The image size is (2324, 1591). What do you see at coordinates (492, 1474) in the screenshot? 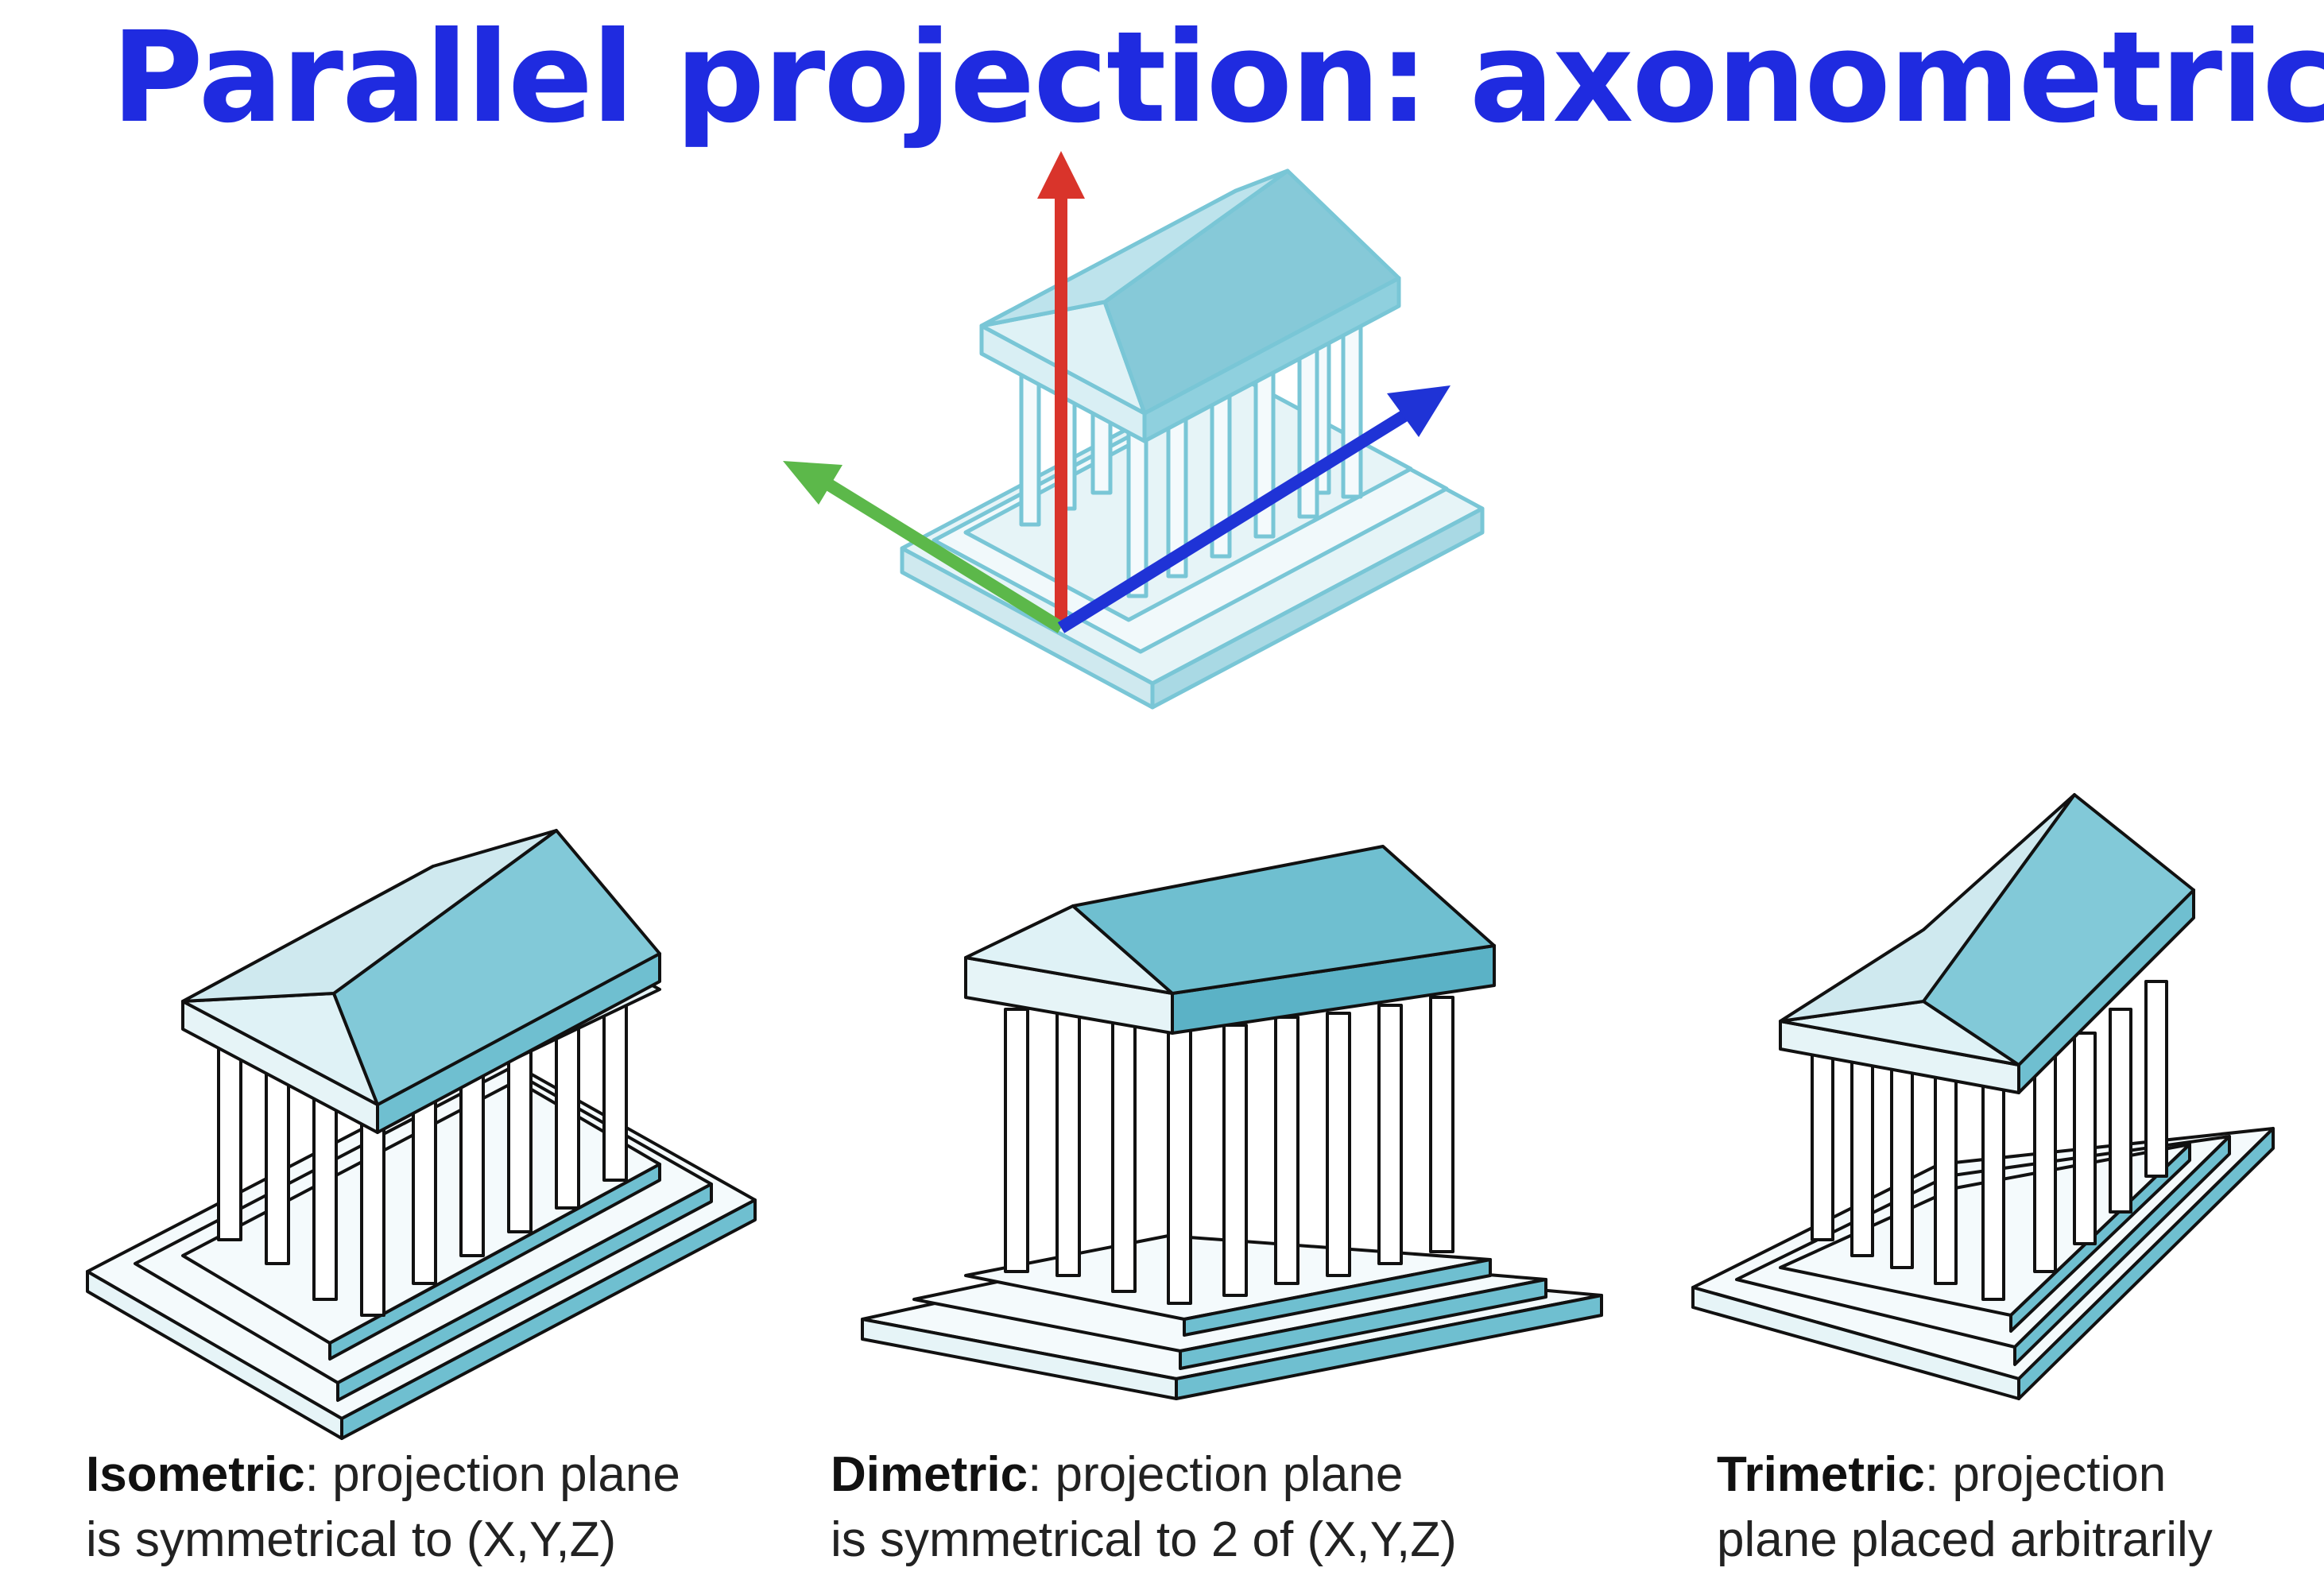
I see `isometric-line1-rest: : projection plane` at bounding box center [492, 1474].